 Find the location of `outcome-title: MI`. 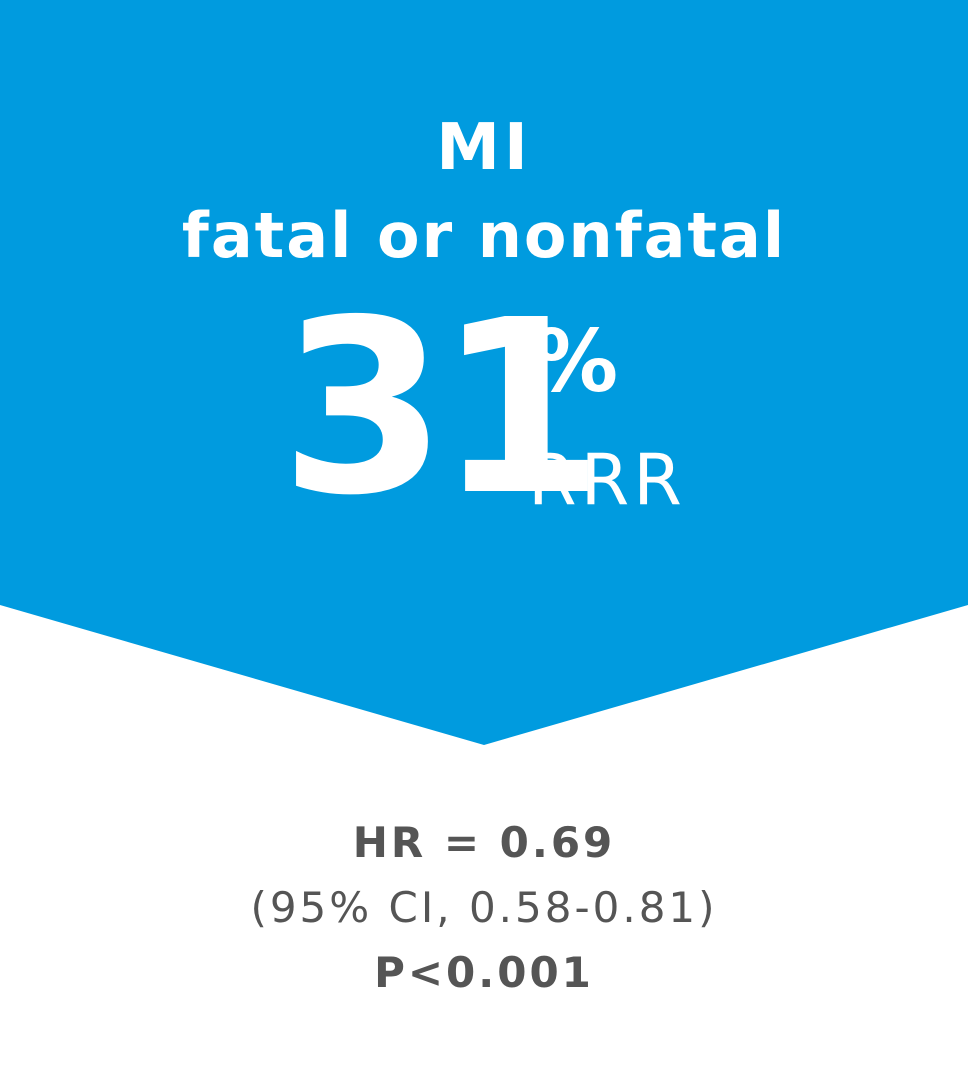

outcome-title: MI is located at coordinates (484, 148).